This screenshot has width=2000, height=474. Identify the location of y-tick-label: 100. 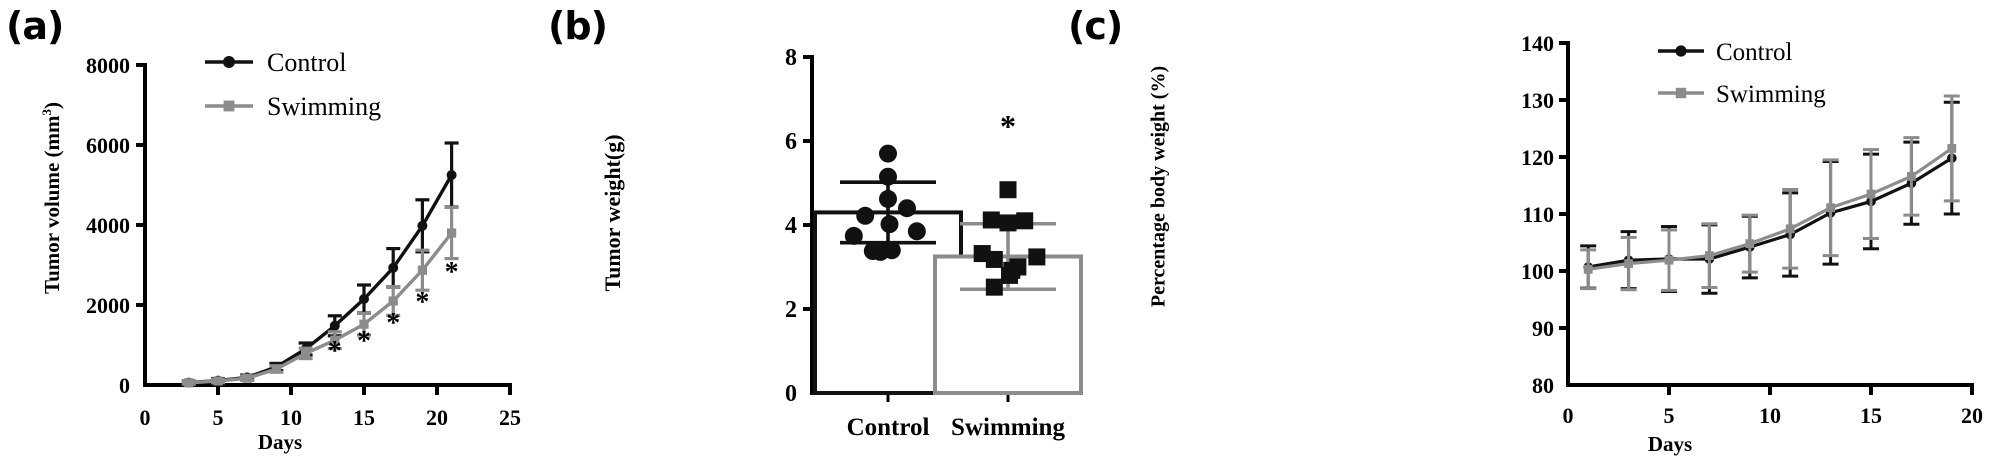
(1537, 271).